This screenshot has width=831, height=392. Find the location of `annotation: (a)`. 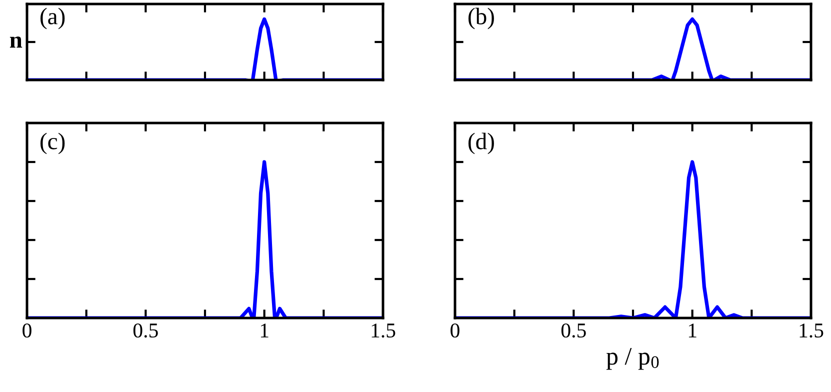

annotation: (a) is located at coordinates (52, 19).